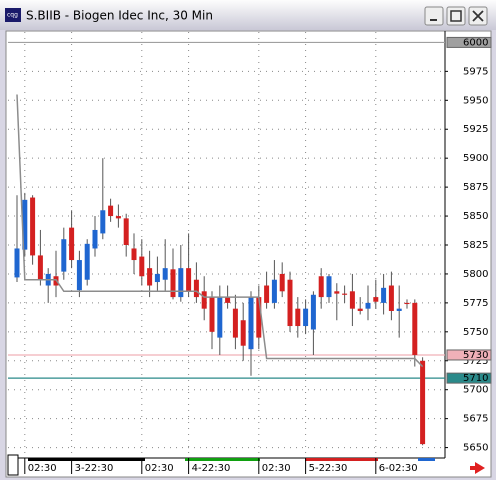 This screenshot has height=480, width=496. I want to click on window-title: S.BIIB - Biogen Idec Inc, 30 Min, so click(119, 16).